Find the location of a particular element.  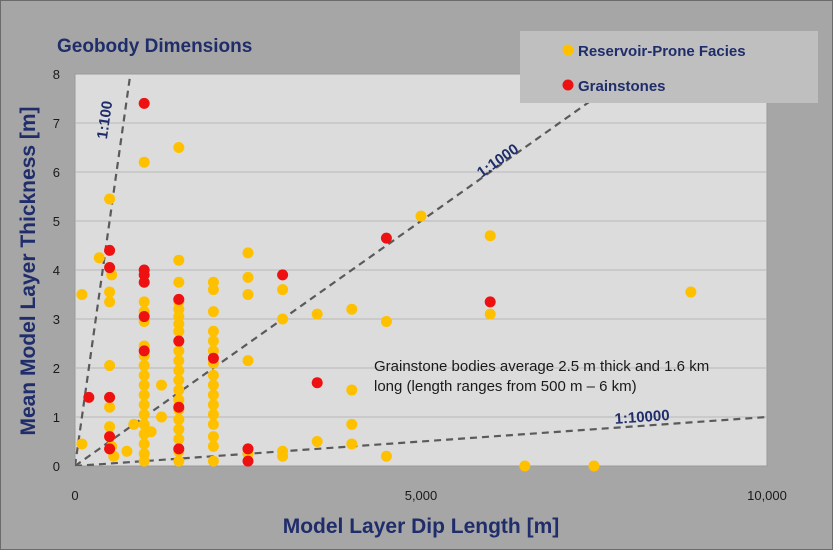

y-tick-label: 6 is located at coordinates (56, 172).